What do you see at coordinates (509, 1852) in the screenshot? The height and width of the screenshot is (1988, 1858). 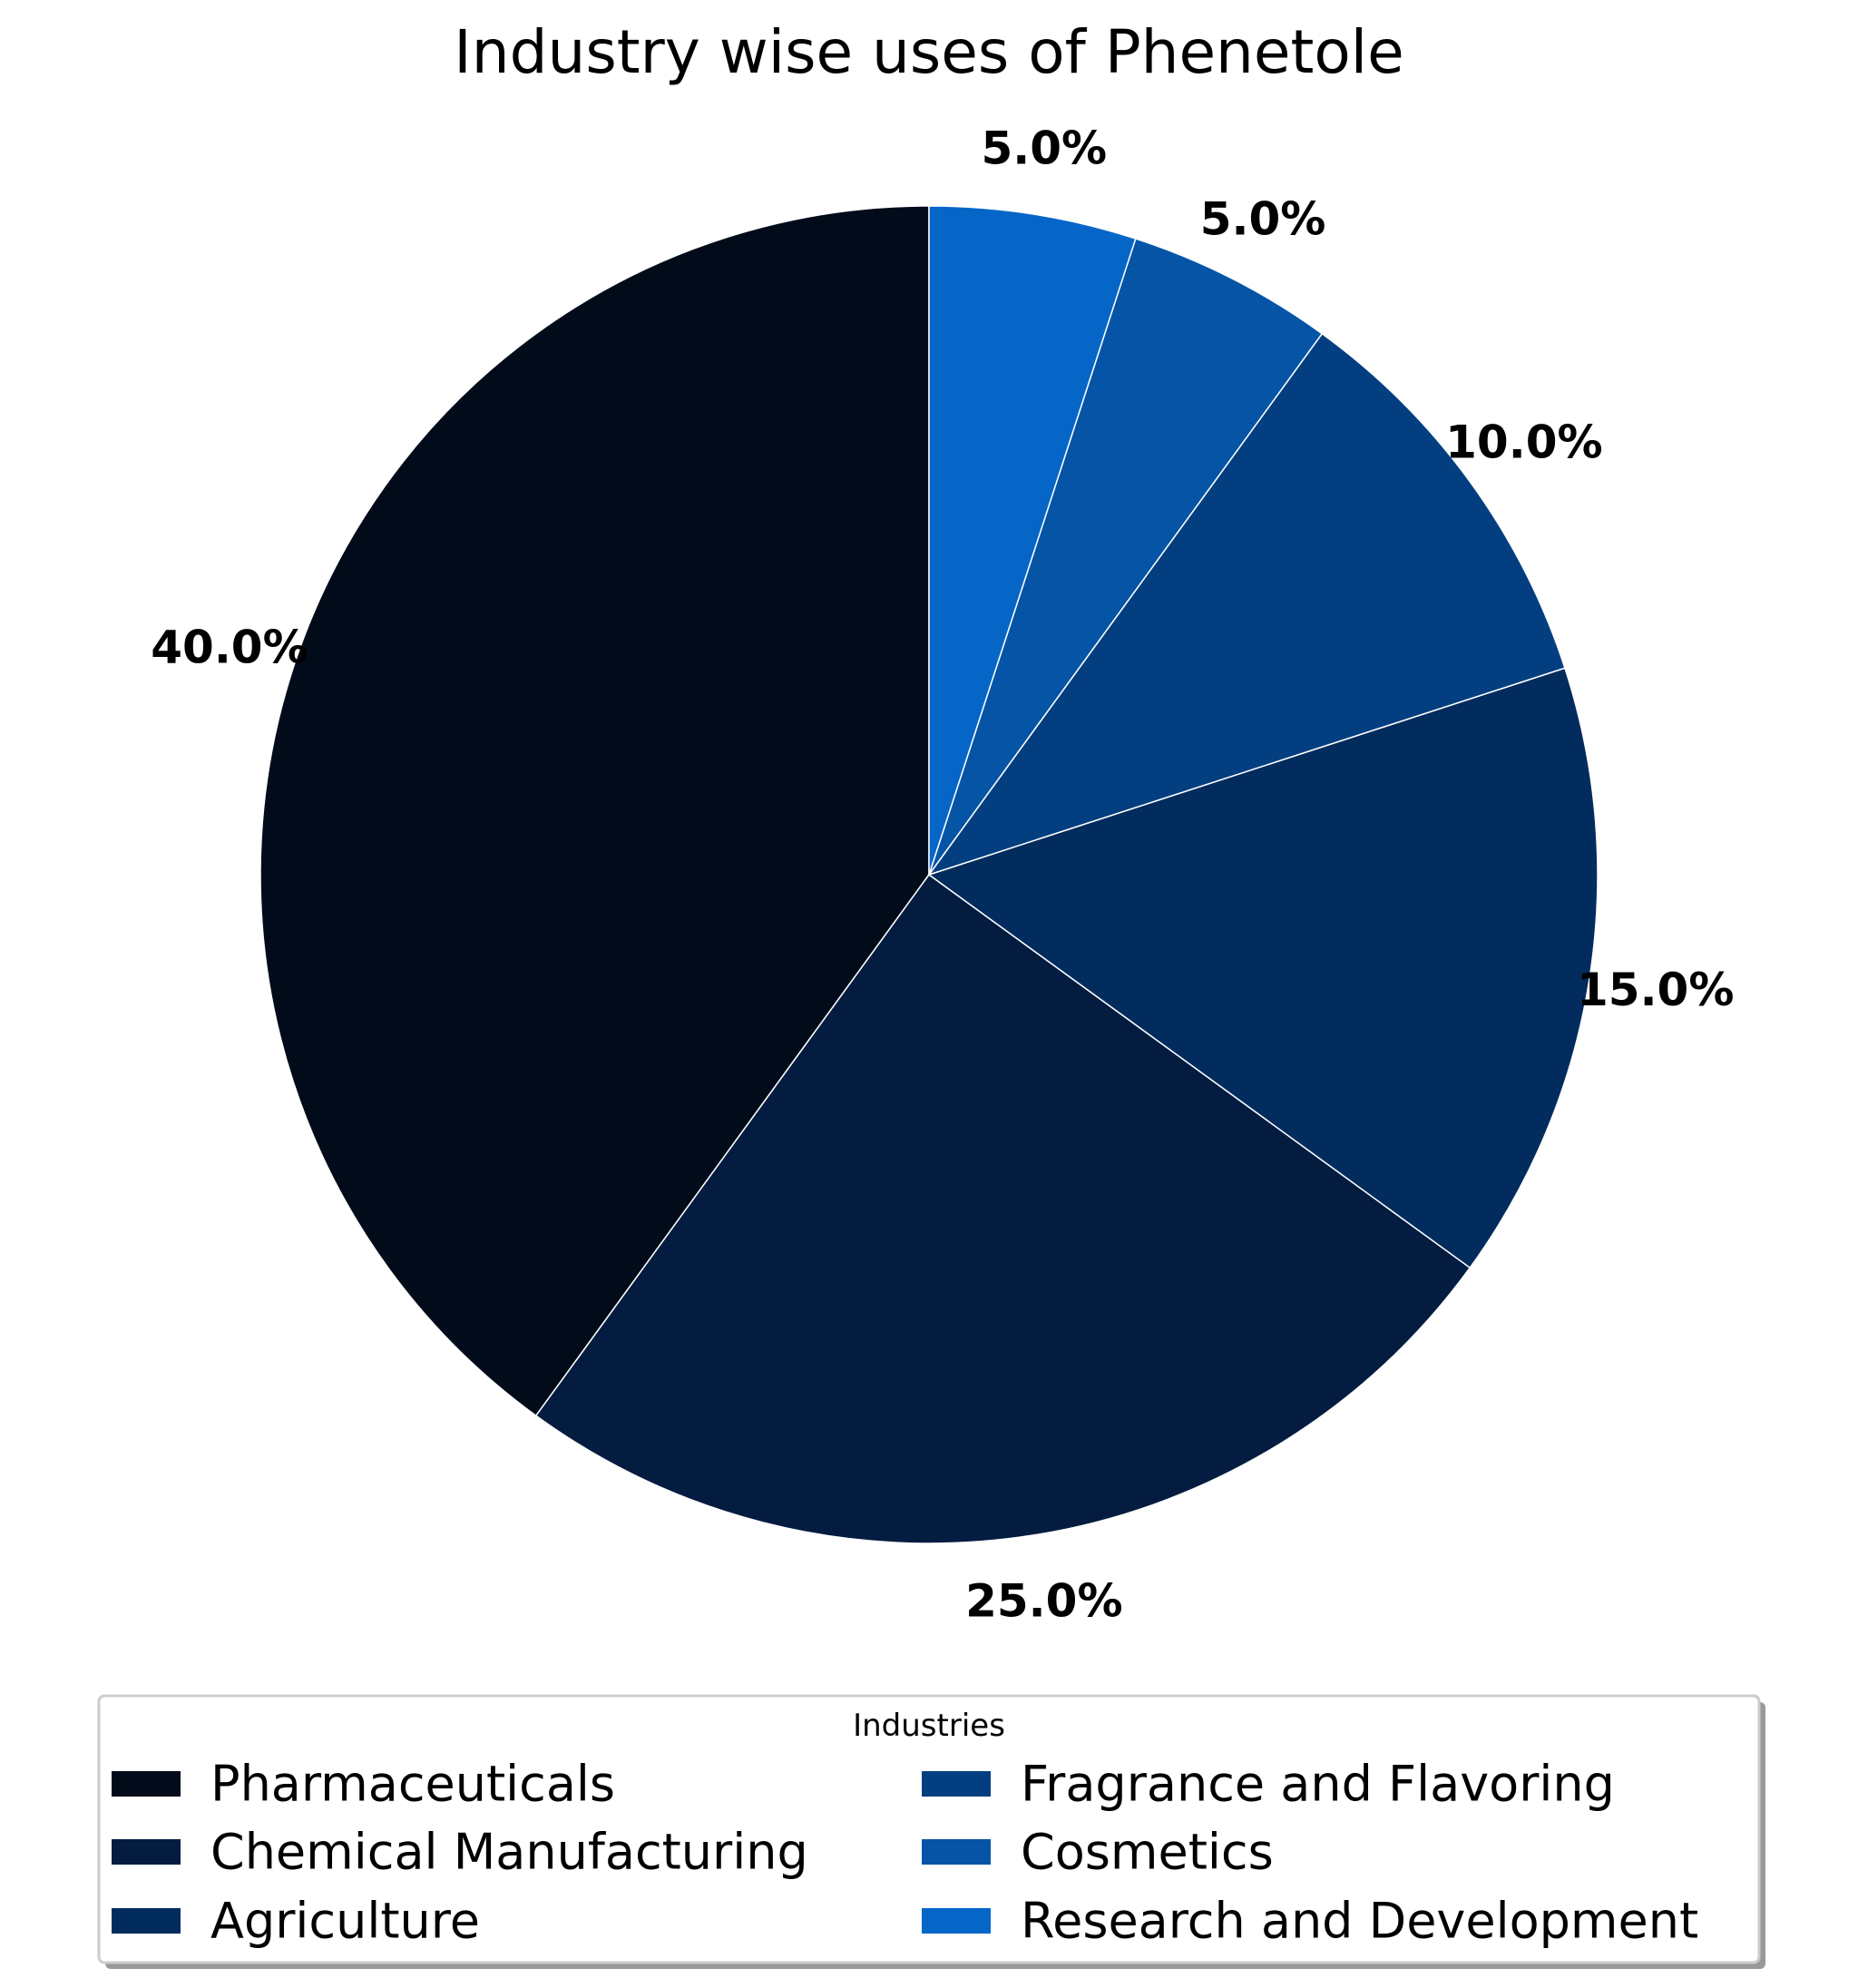 I see `legend-label: Chemical Manufacturing` at bounding box center [509, 1852].